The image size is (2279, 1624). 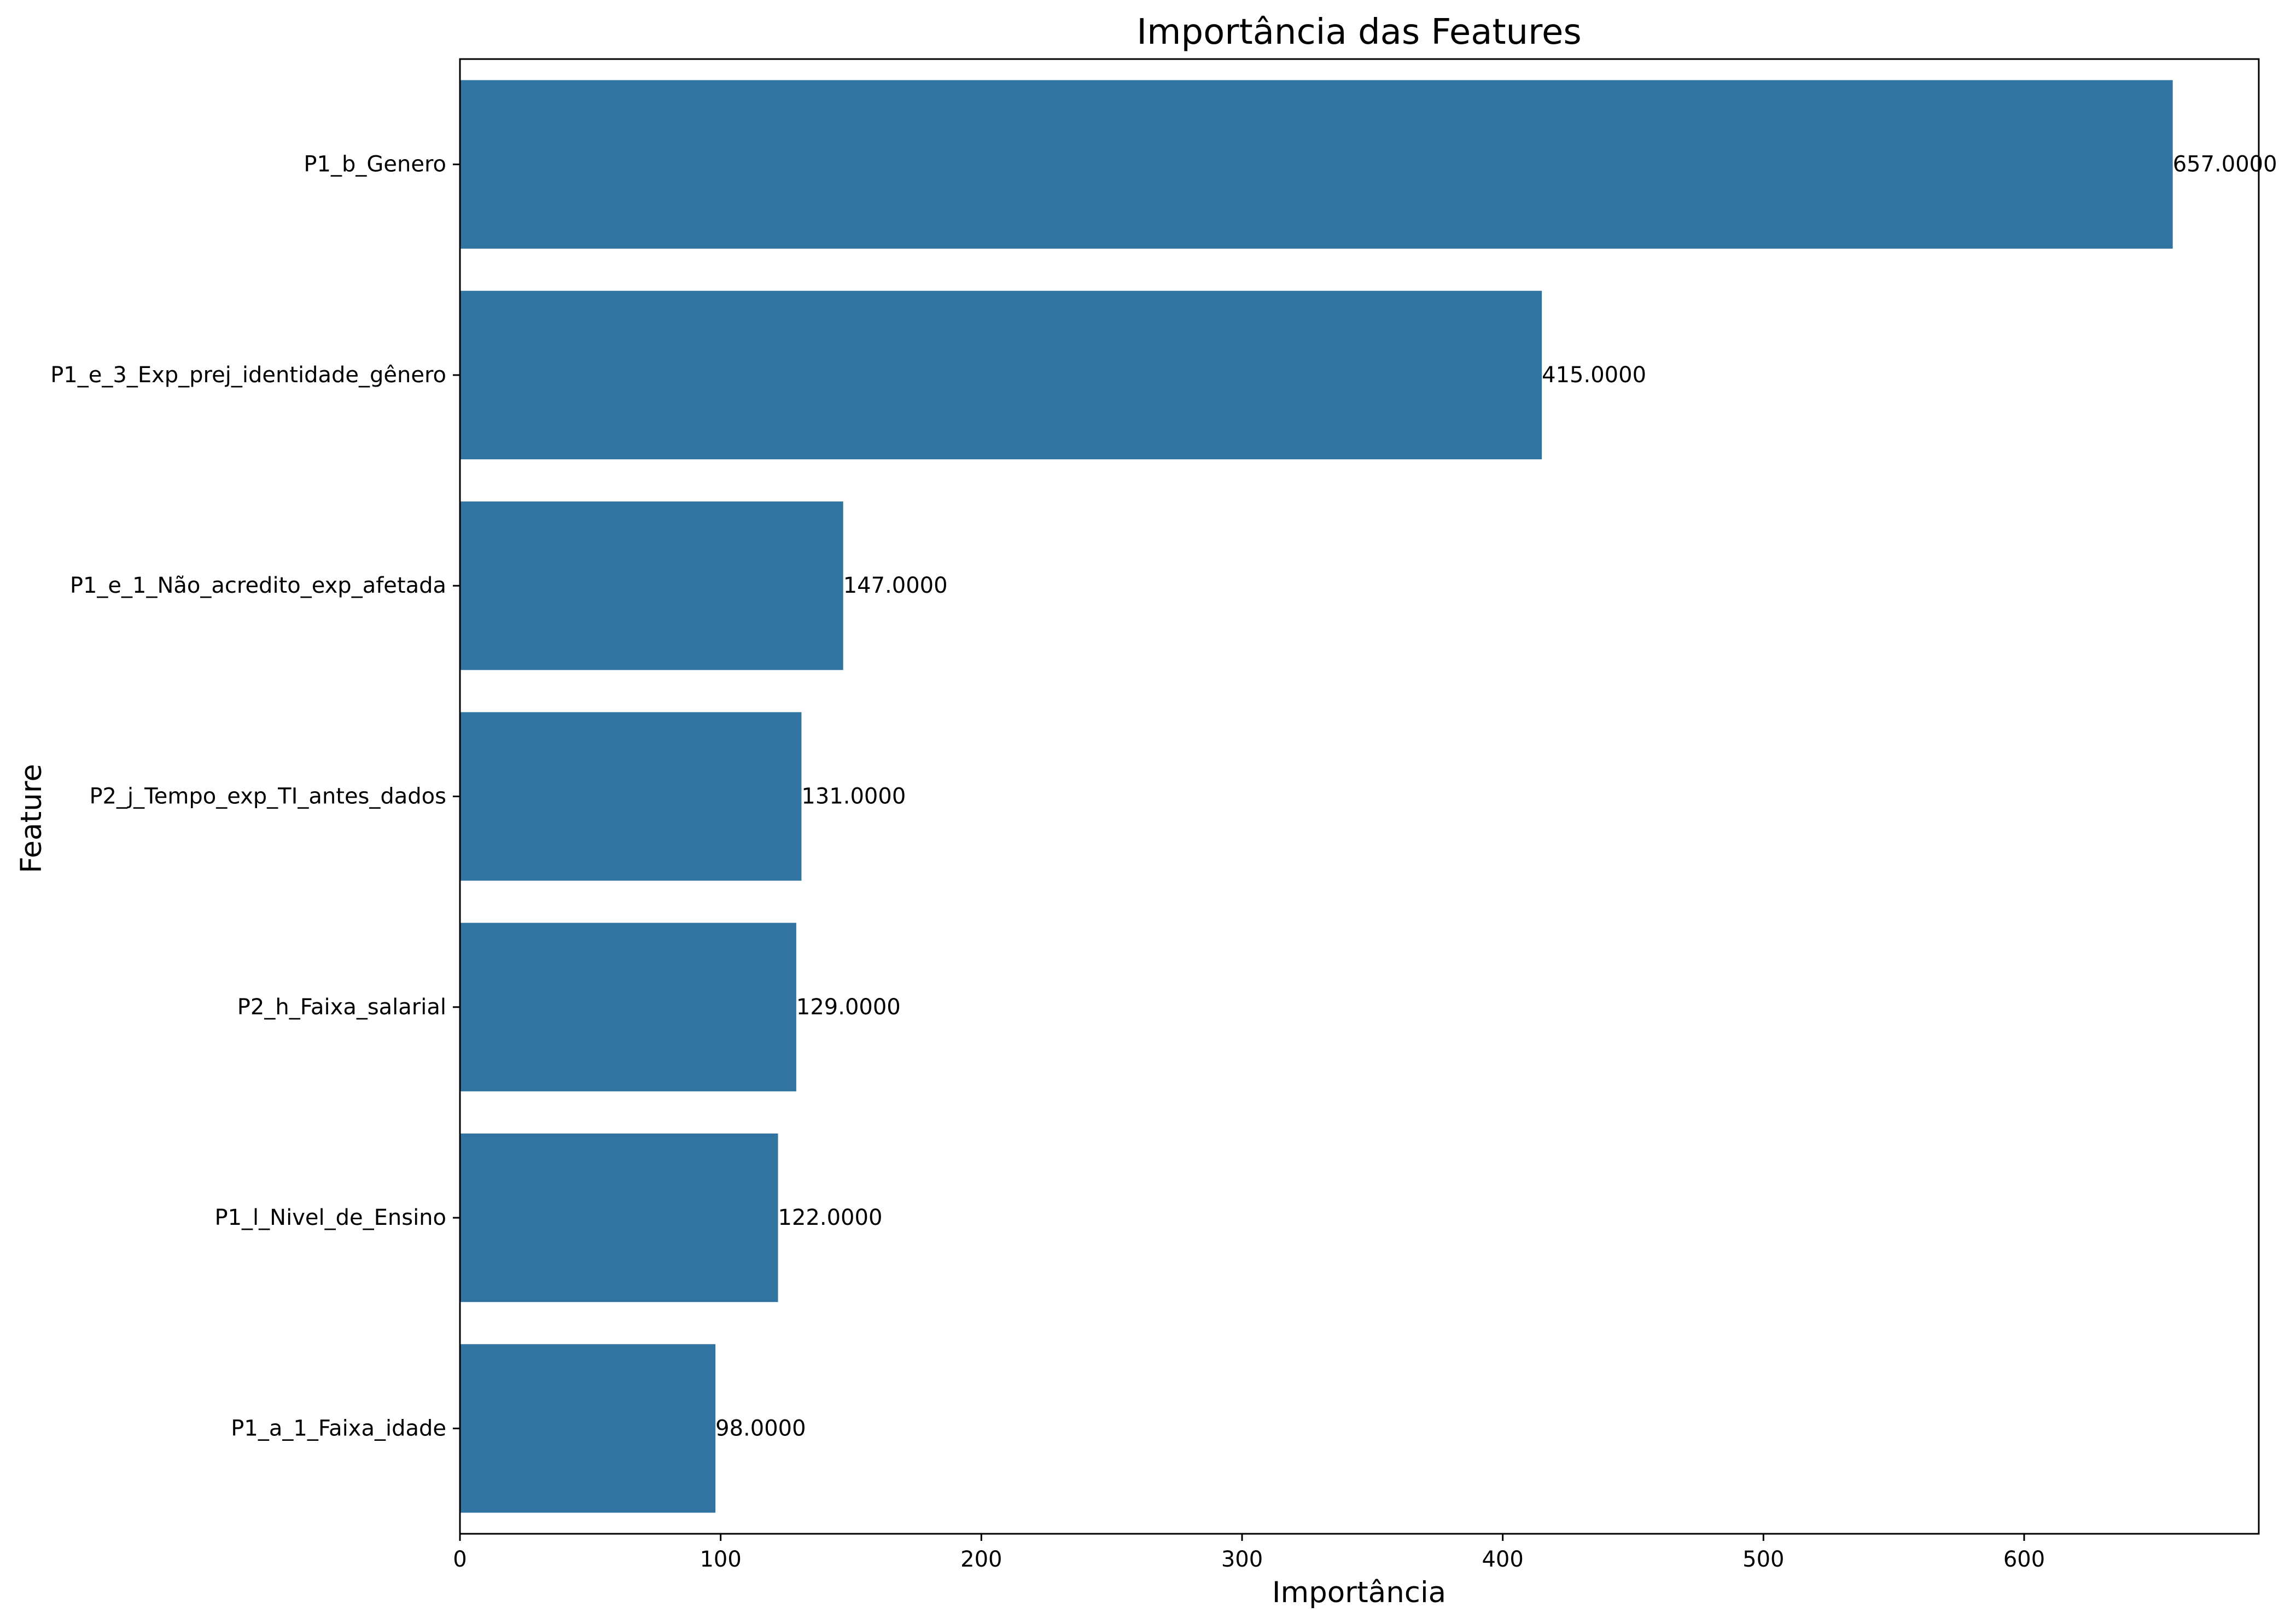 I want to click on y-axis-label: Feature, so click(x=31, y=818).